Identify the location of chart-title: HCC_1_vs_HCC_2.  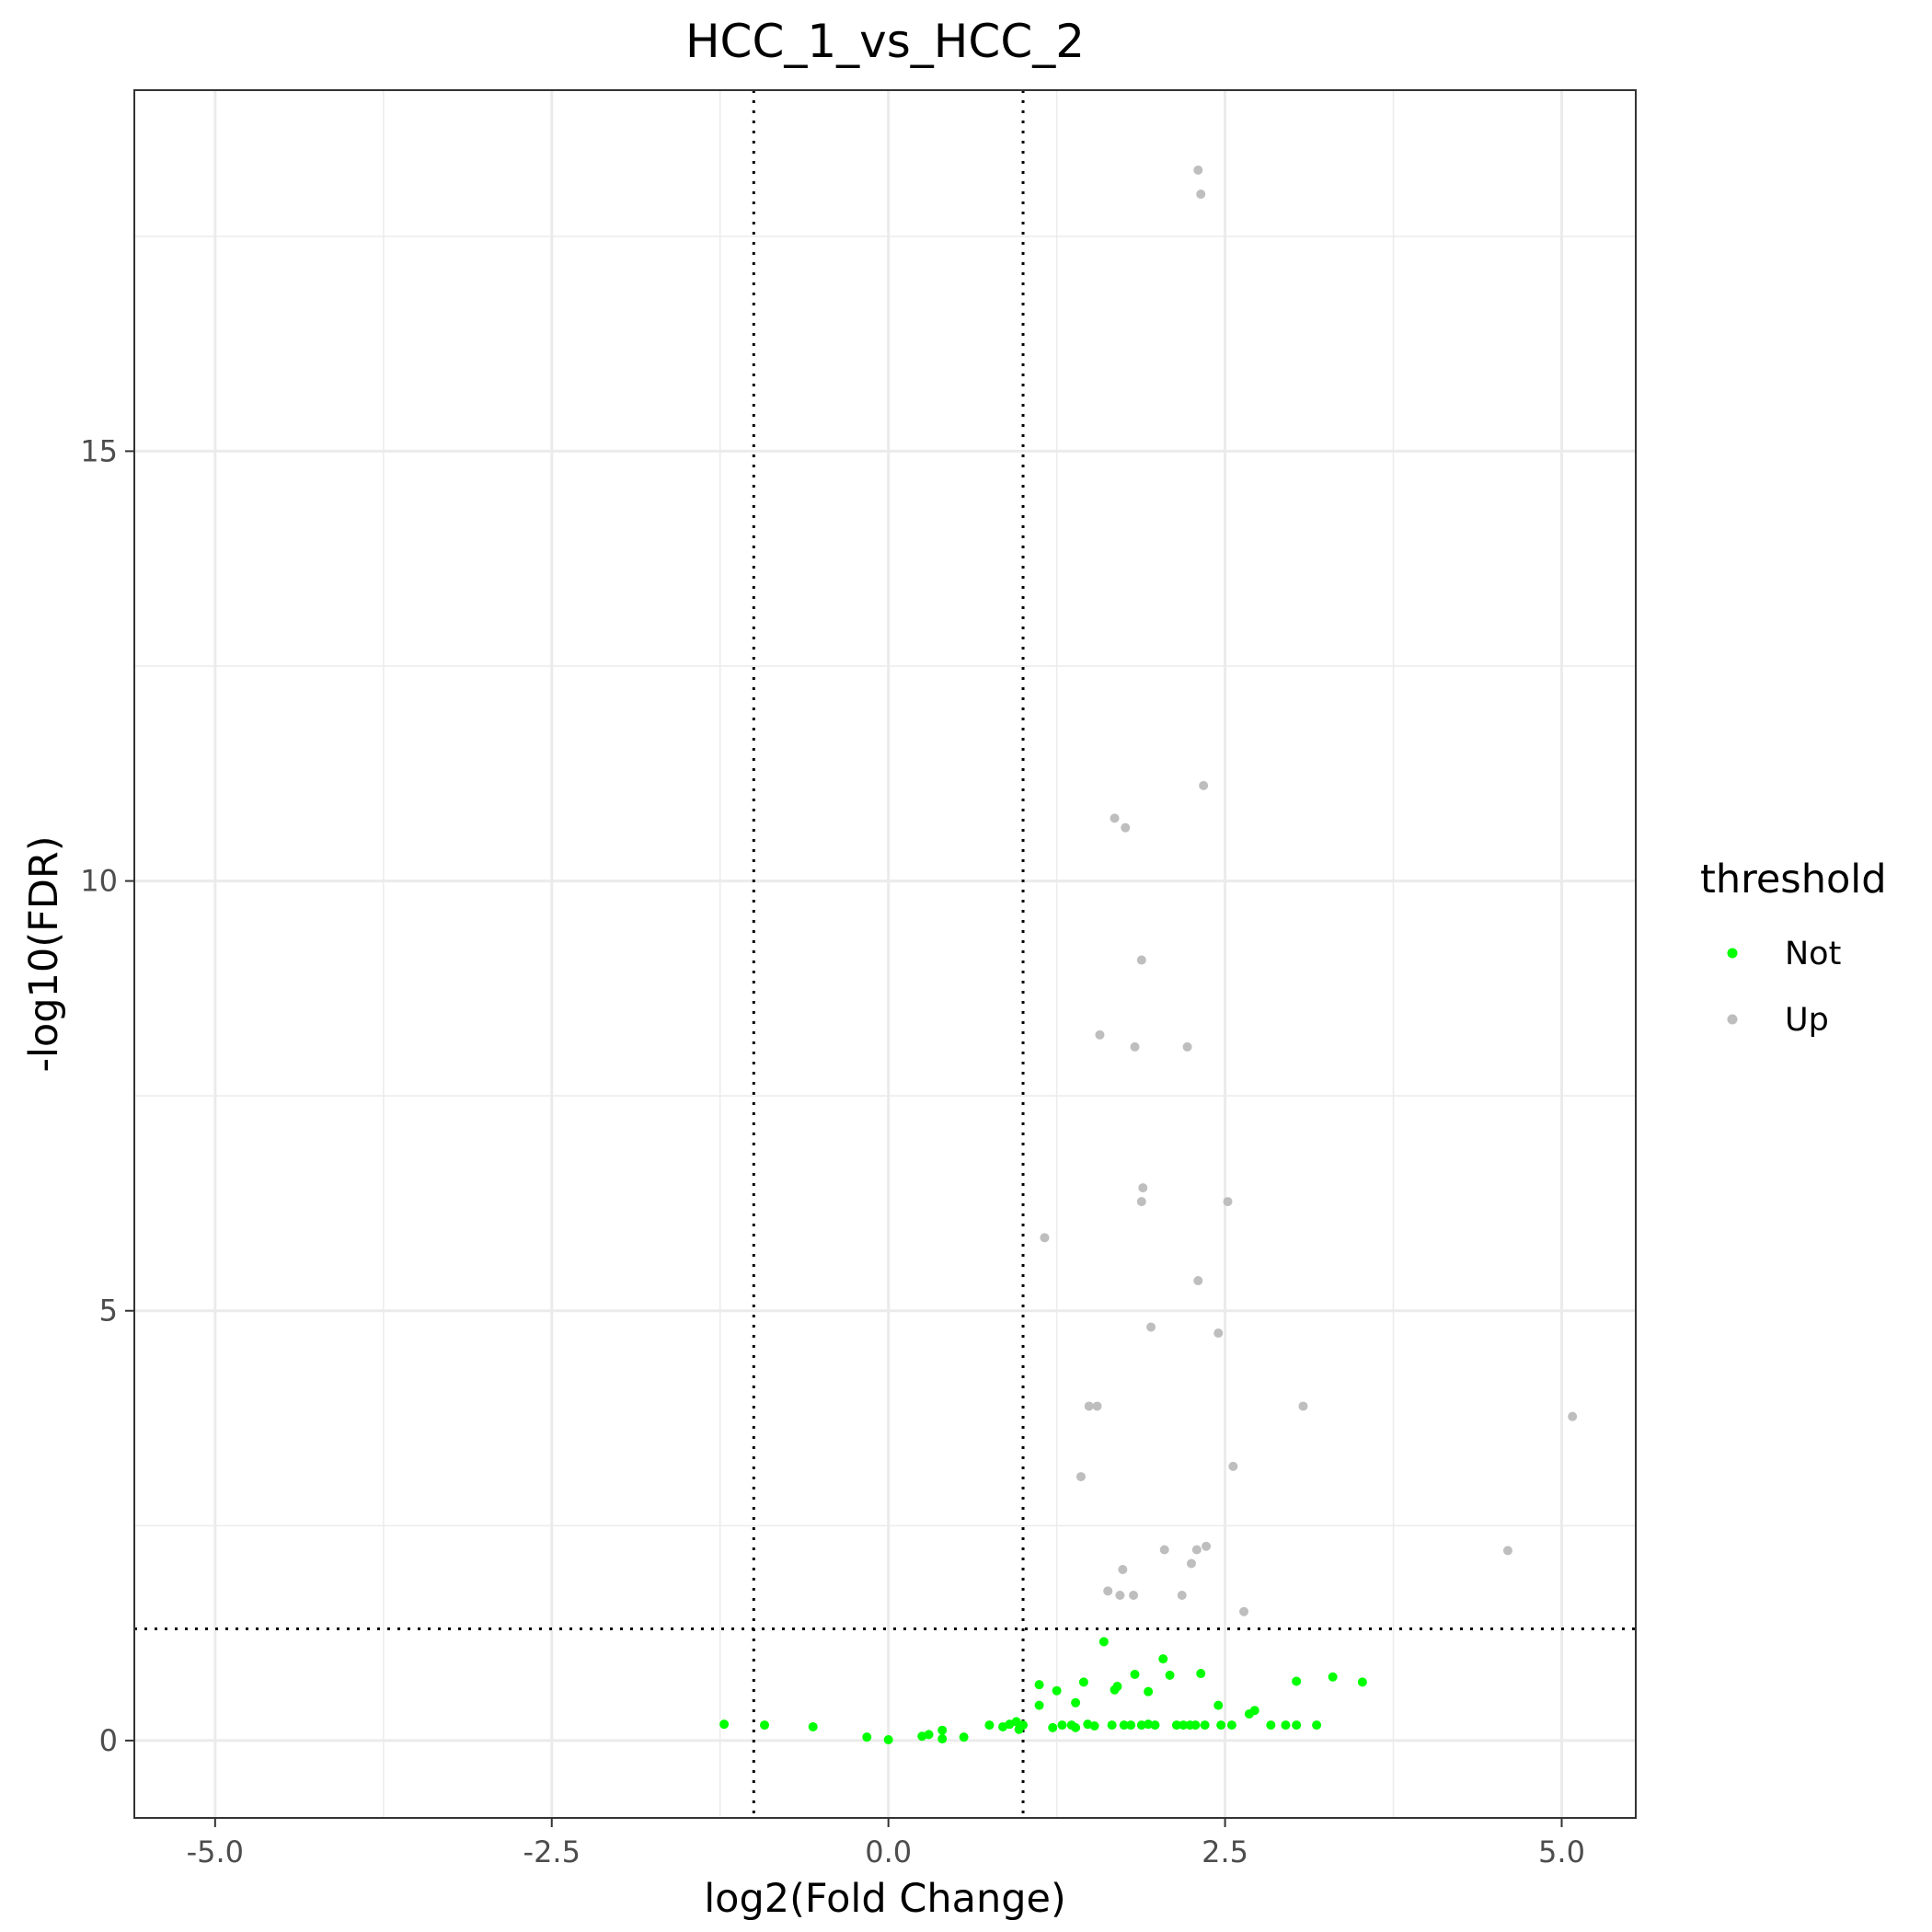
(885, 41).